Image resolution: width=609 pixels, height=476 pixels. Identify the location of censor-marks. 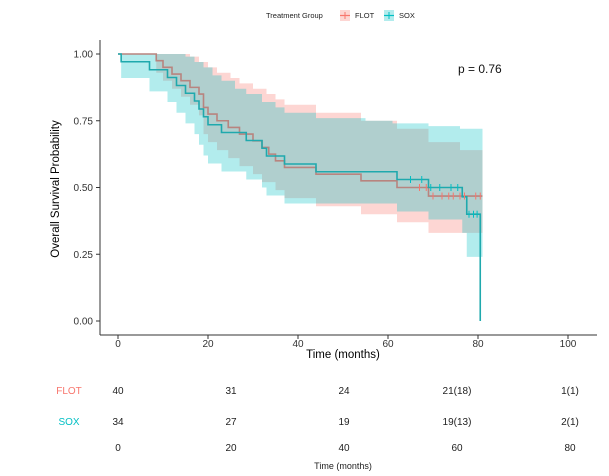
(445, 196).